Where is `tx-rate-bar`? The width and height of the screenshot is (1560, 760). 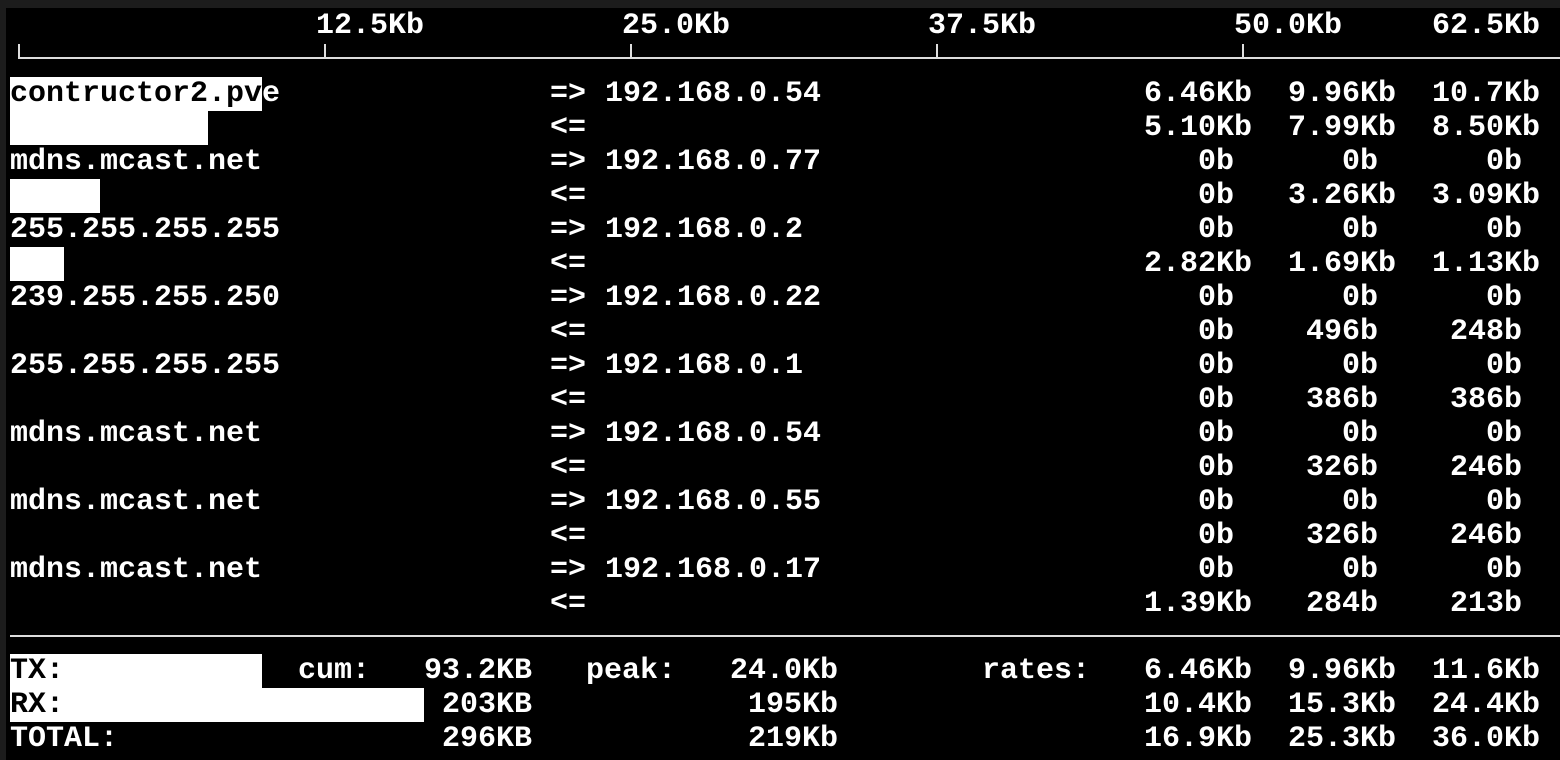 tx-rate-bar is located at coordinates (136, 94).